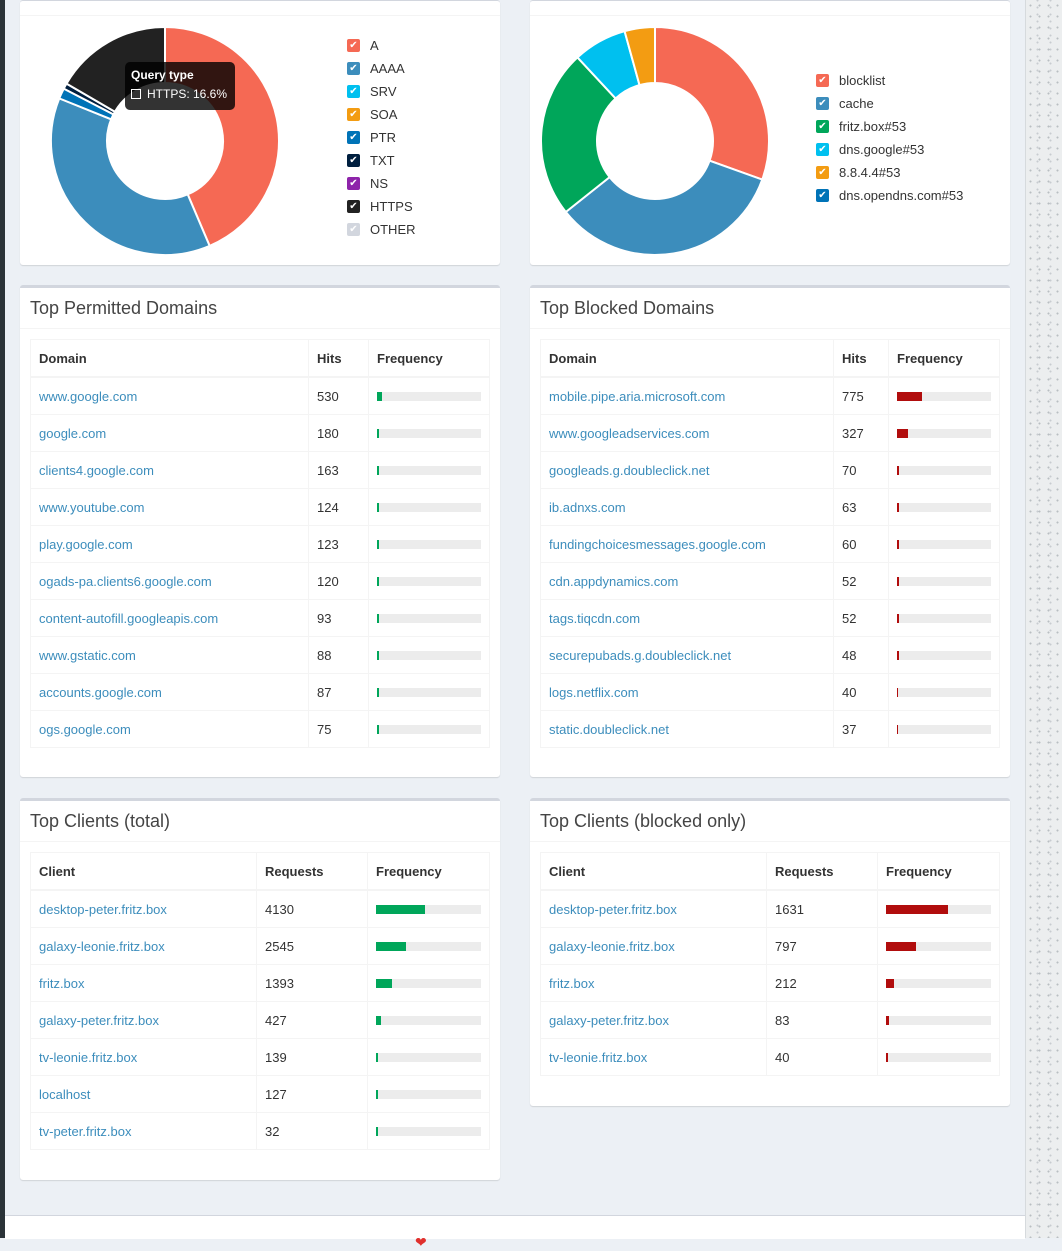 This screenshot has height=1251, width=1062. I want to click on row-link: localhost, so click(65, 1094).